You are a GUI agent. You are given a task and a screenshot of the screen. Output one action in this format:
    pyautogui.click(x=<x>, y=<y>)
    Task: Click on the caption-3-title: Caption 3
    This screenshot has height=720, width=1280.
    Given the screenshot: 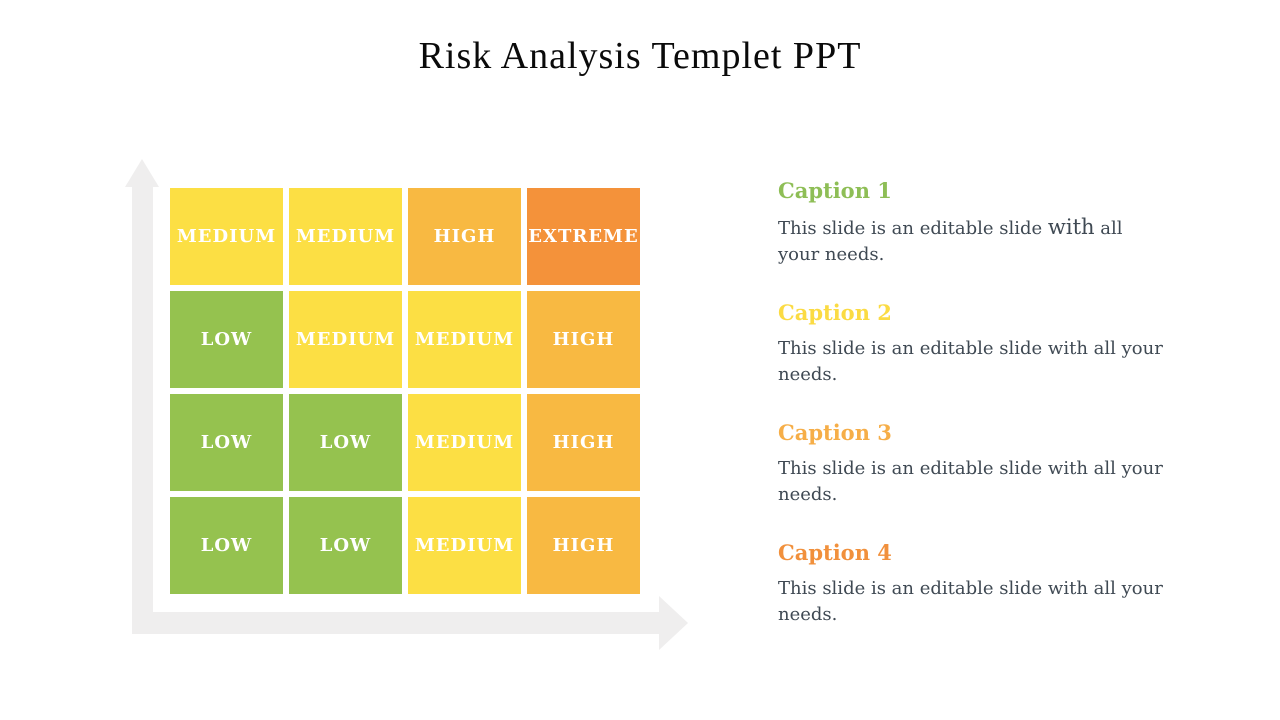 What is the action you would take?
    pyautogui.click(x=835, y=432)
    